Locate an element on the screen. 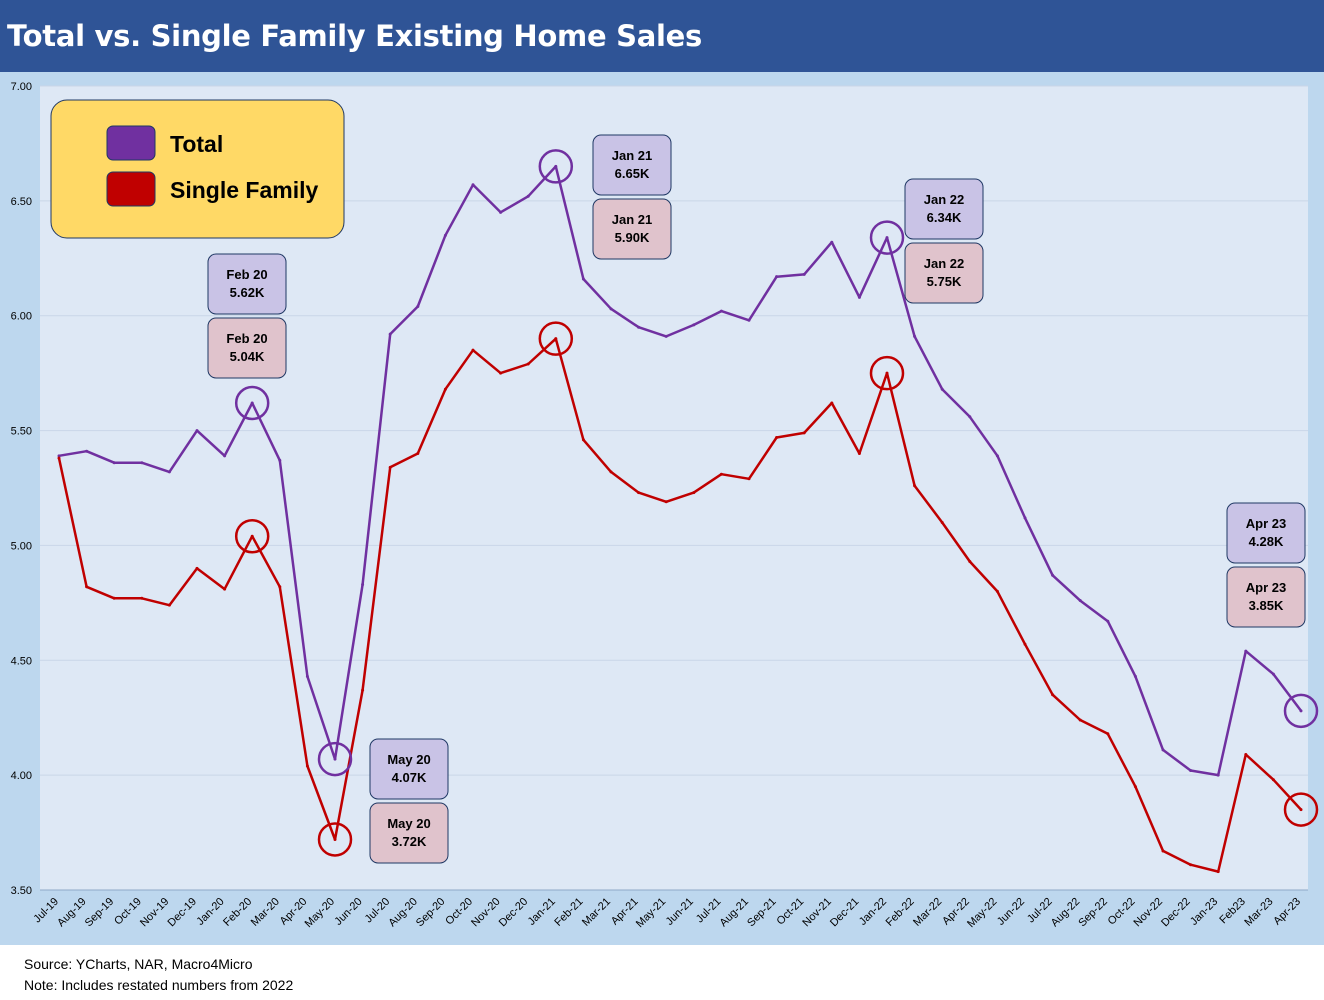 This screenshot has height=1000, width=1324. x-tick-label: Feb-22 is located at coordinates (900, 912).